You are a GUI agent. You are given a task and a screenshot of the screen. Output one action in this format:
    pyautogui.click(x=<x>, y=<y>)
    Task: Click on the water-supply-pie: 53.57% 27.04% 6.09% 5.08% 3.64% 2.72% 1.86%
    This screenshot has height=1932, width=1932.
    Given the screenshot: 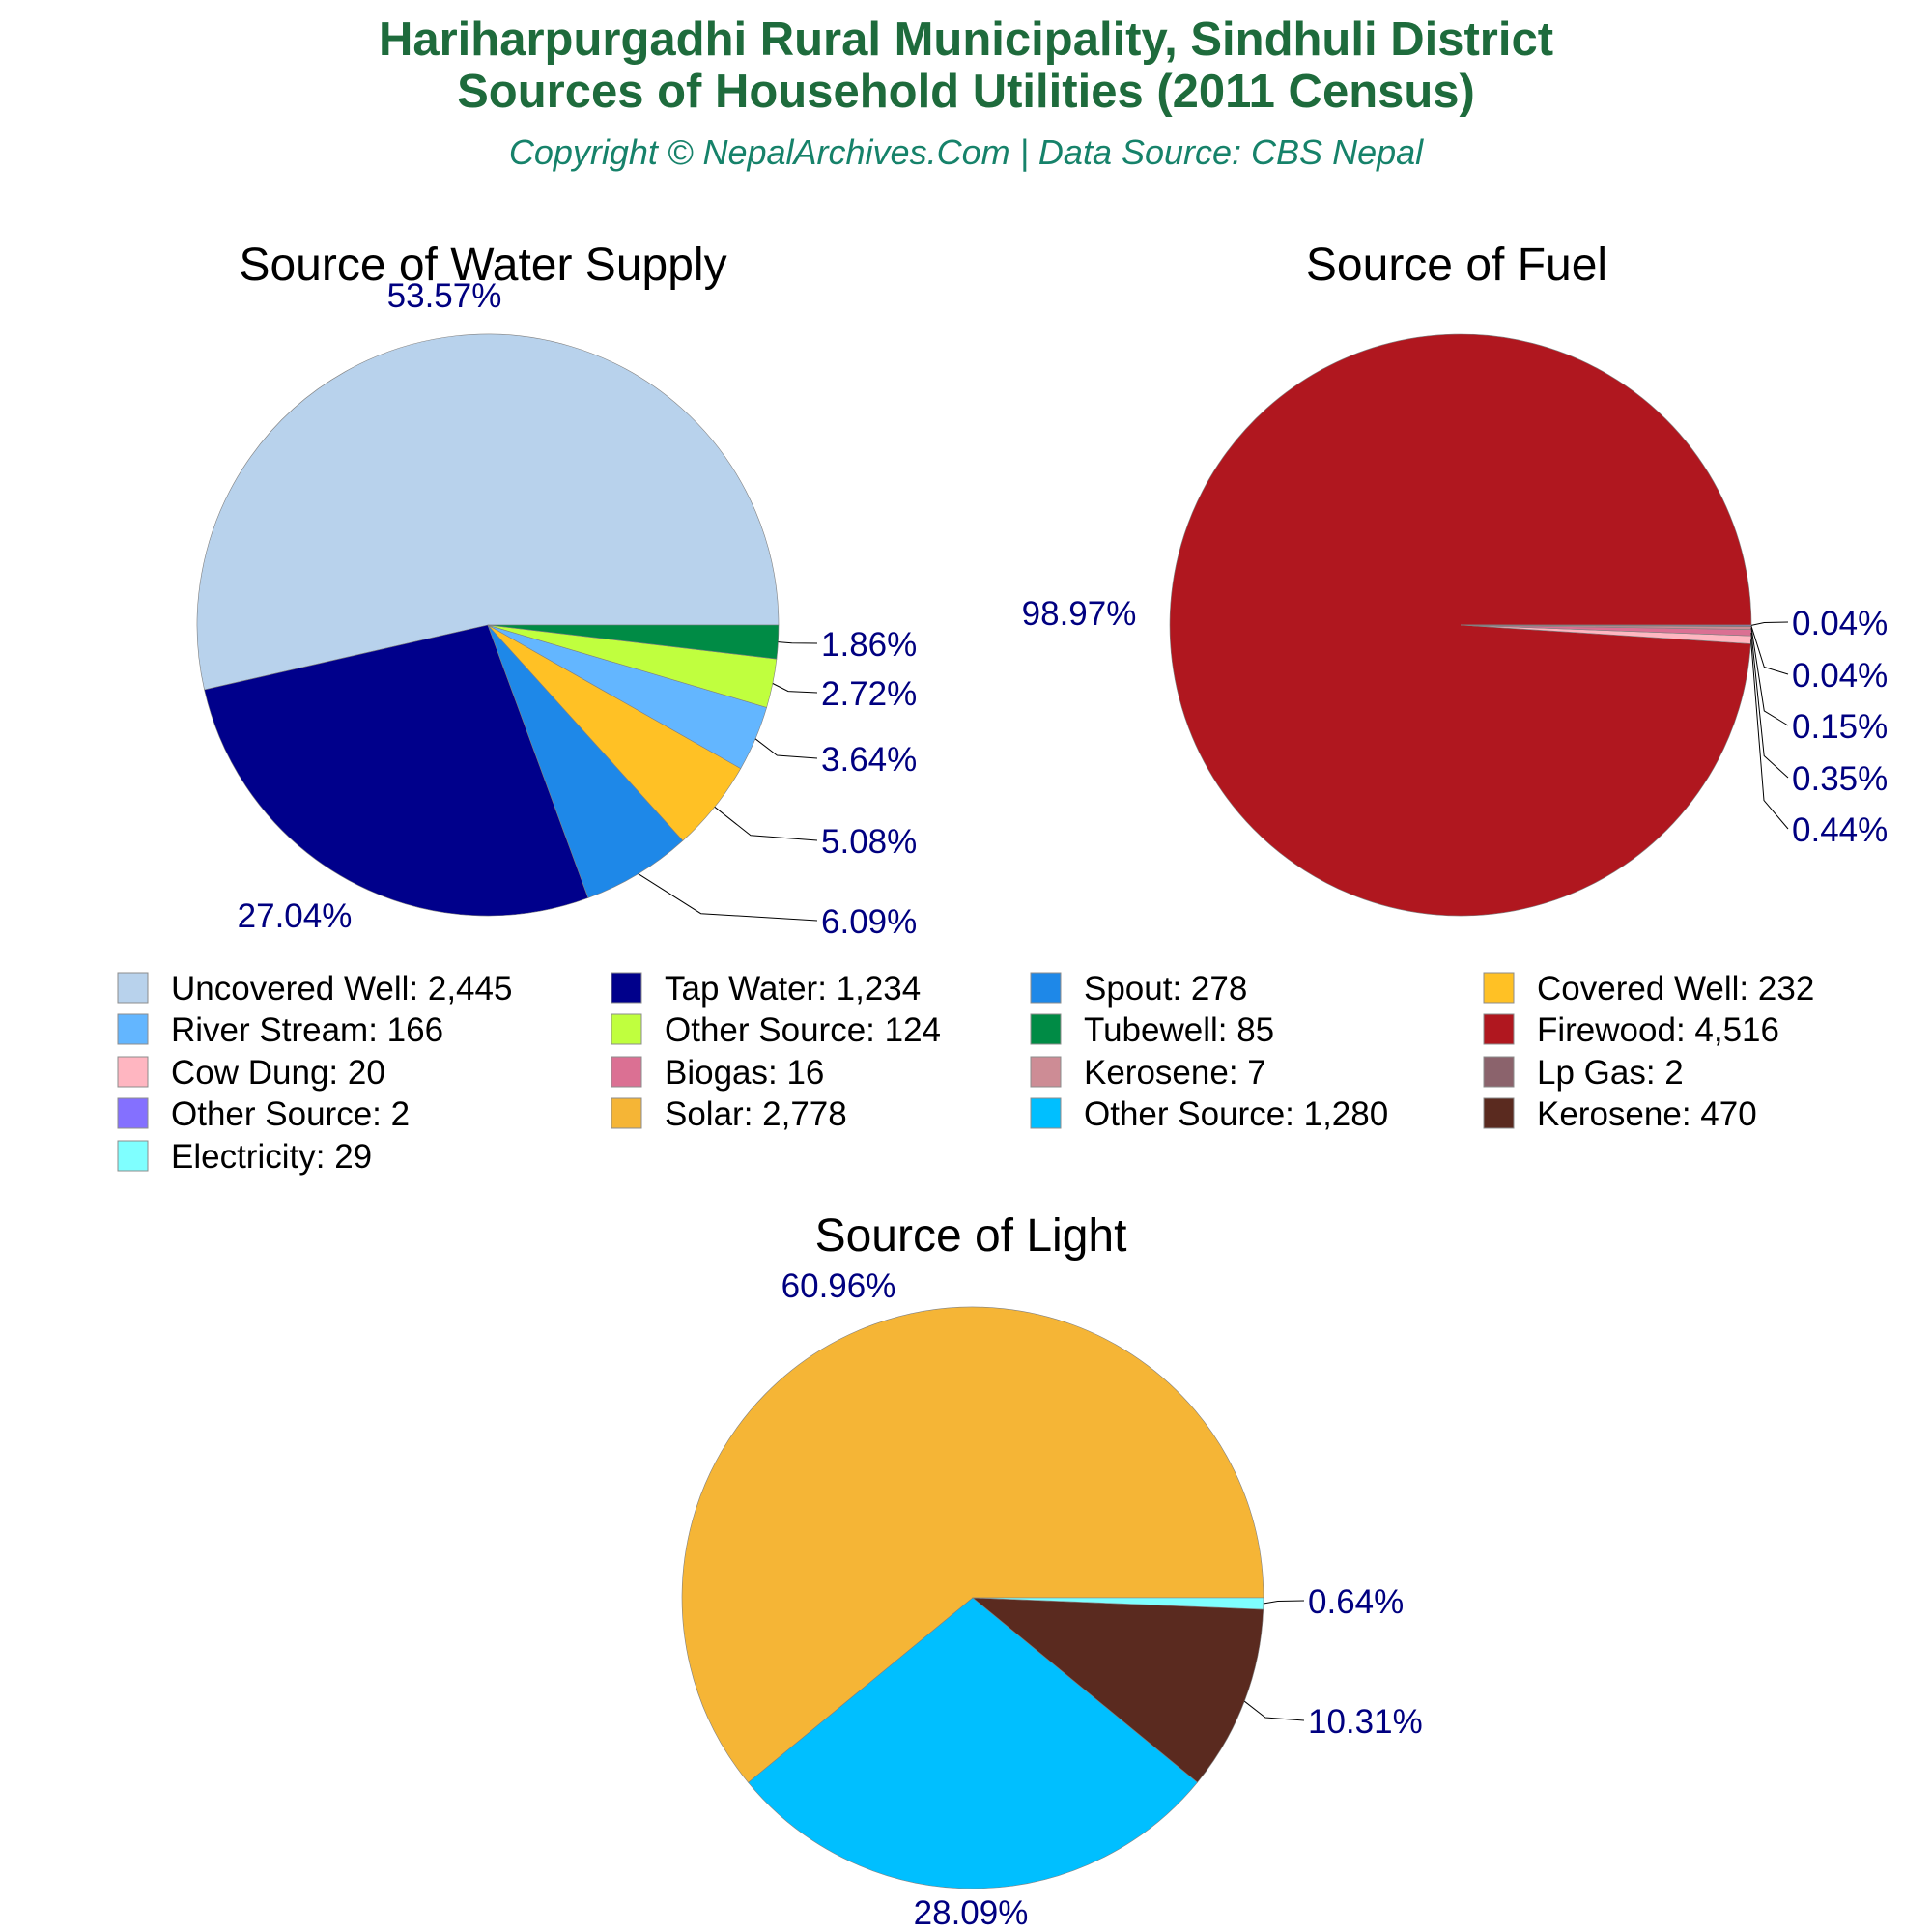 What is the action you would take?
    pyautogui.click(x=556, y=609)
    